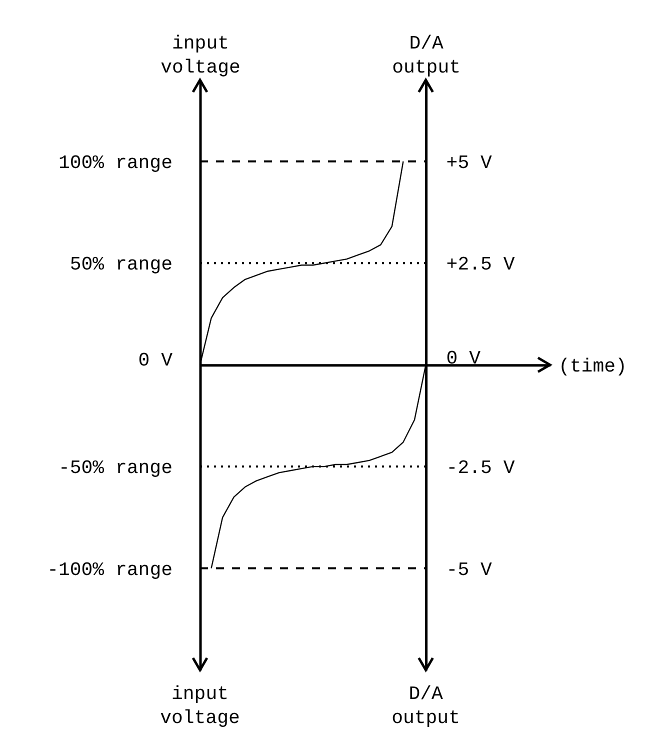 The image size is (651, 742). Describe the element at coordinates (109, 569) in the screenshot. I see `y-tick-label: -100% range` at that location.